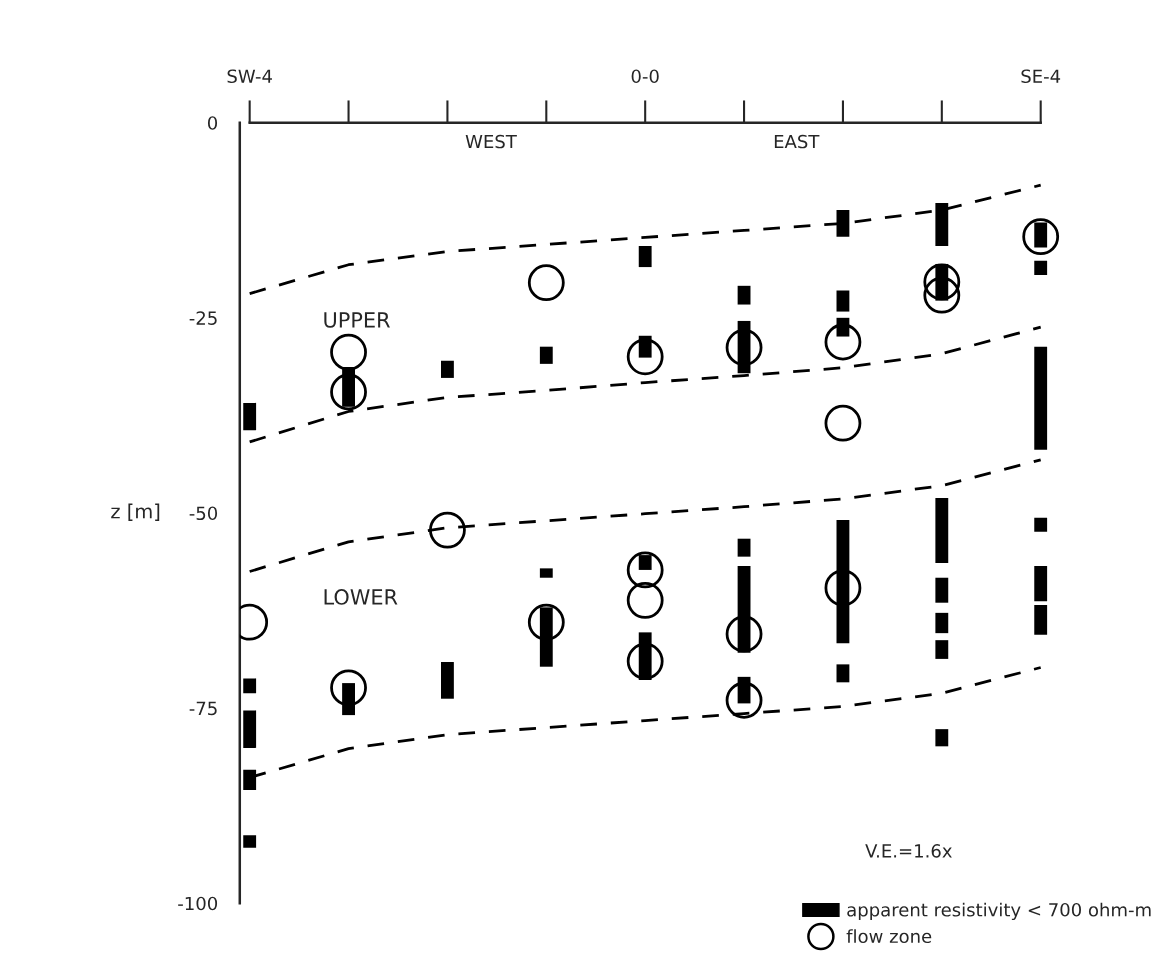 This screenshot has width=1164, height=966. Describe the element at coordinates (1041, 76) in the screenshot. I see `x-tick-label: SE-4` at that location.